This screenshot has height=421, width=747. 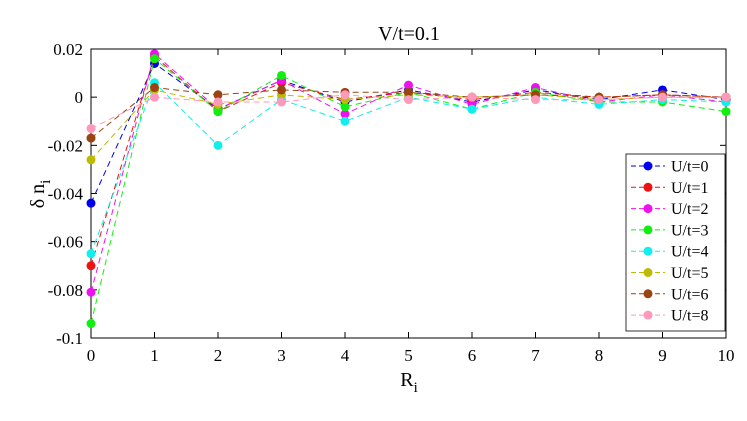 I want to click on legend-entry: U/t=8, so click(x=669, y=316).